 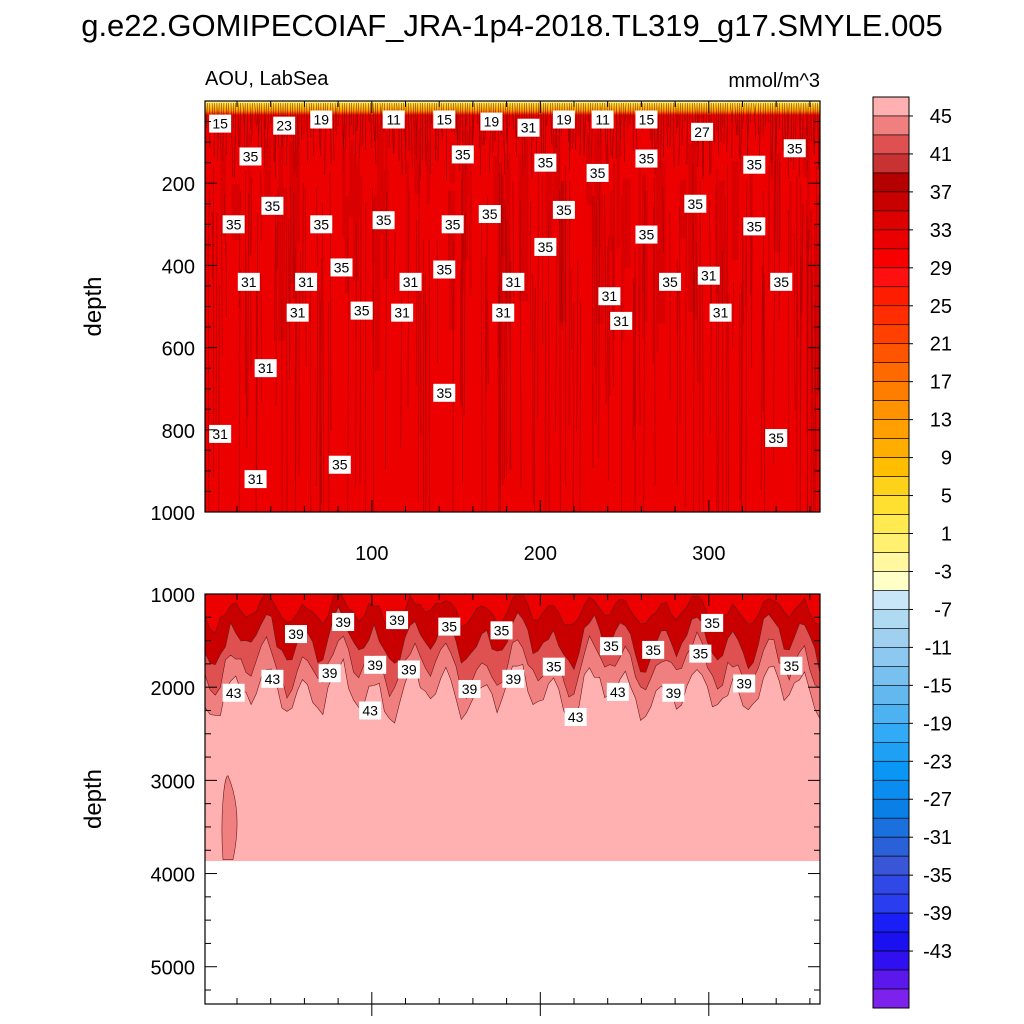 What do you see at coordinates (941, 269) in the screenshot?
I see `colorbar-label: 29` at bounding box center [941, 269].